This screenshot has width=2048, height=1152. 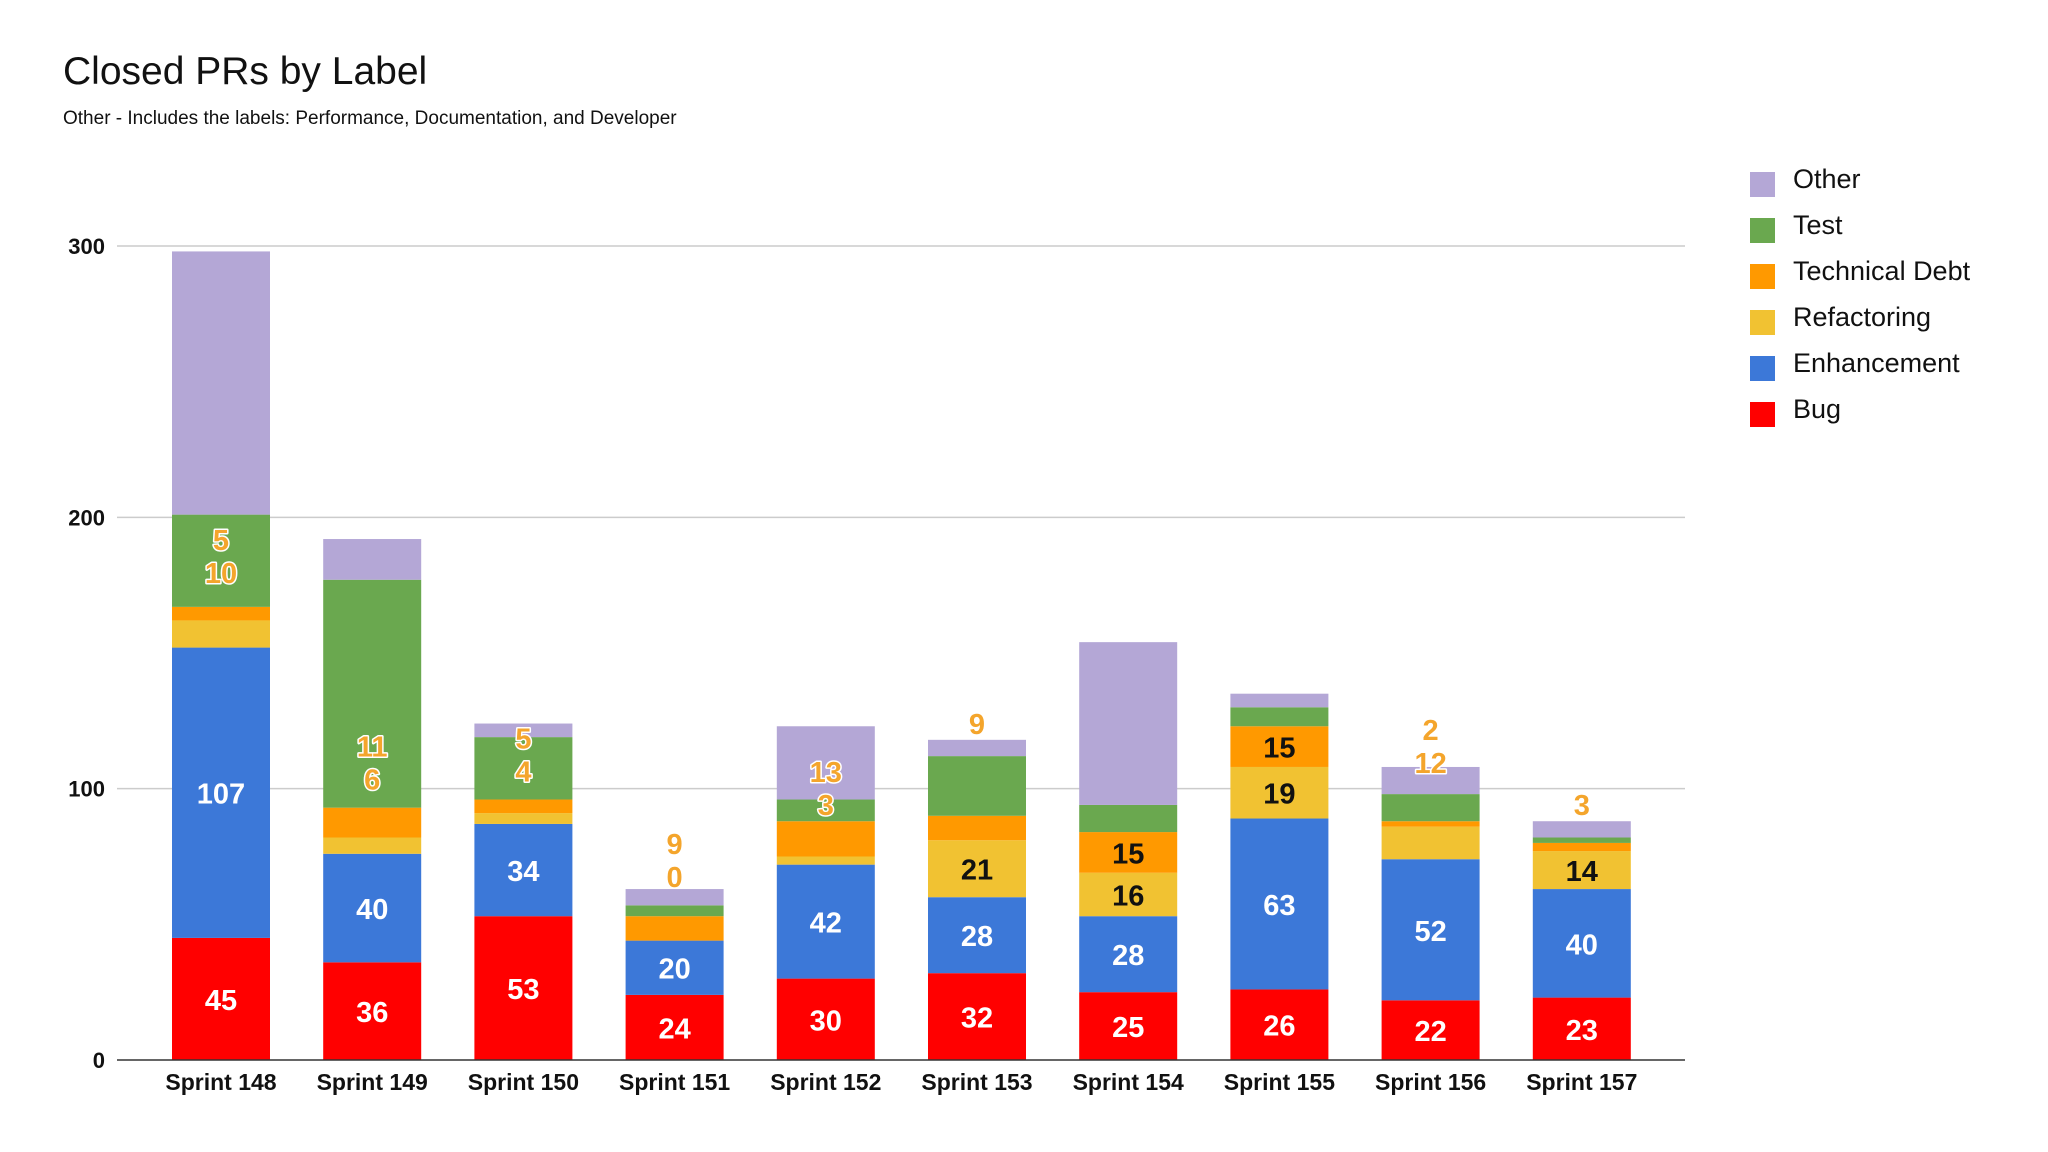 What do you see at coordinates (1582, 945) in the screenshot?
I see `data-label-enhancement-sprint-157: 40` at bounding box center [1582, 945].